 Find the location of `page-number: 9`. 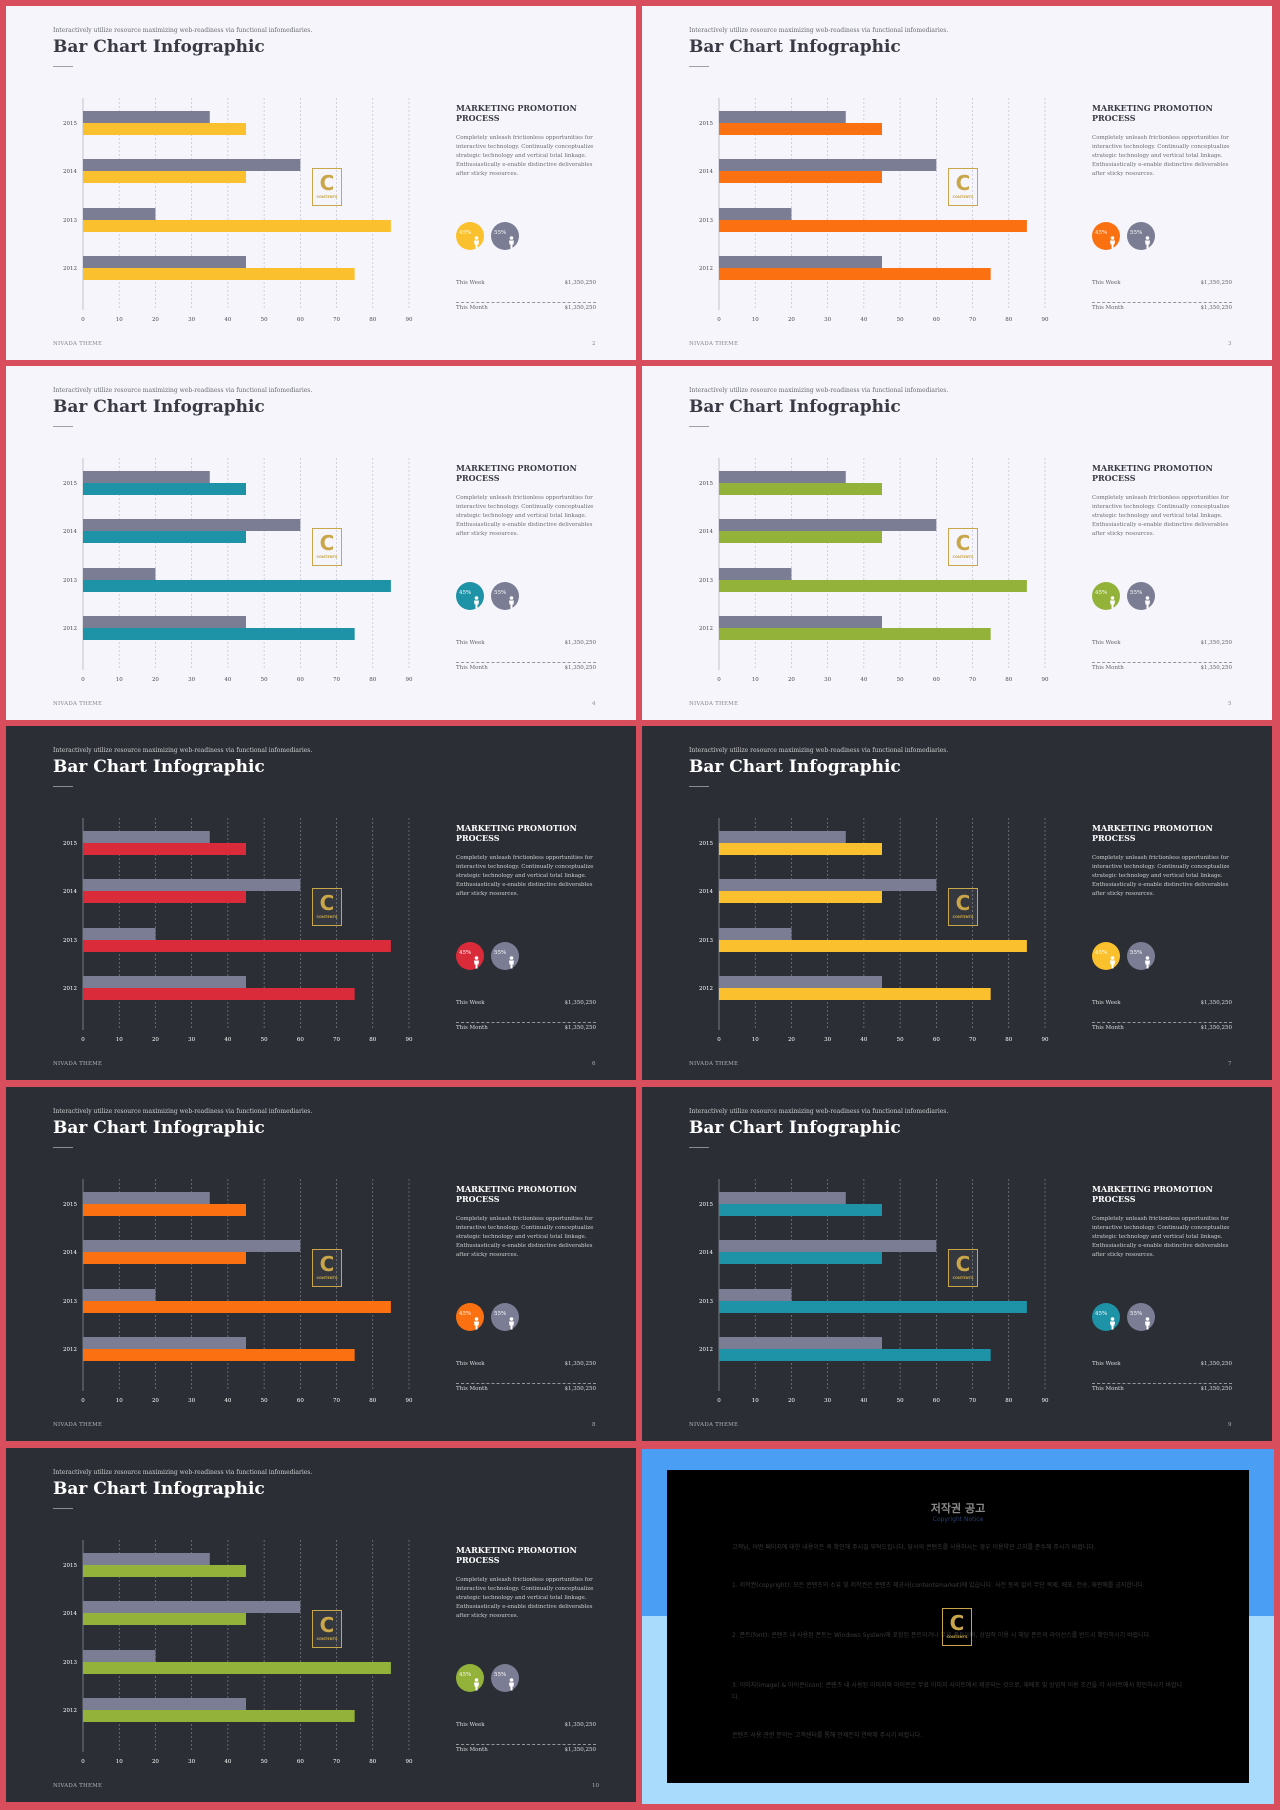

page-number: 9 is located at coordinates (1230, 1425).